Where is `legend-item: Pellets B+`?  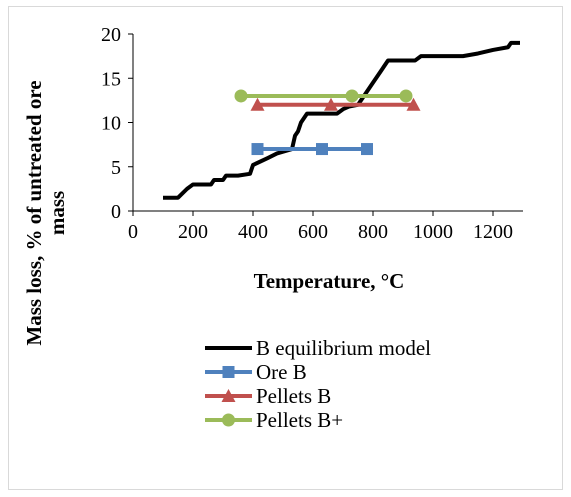 legend-item: Pellets B+ is located at coordinates (274, 420).